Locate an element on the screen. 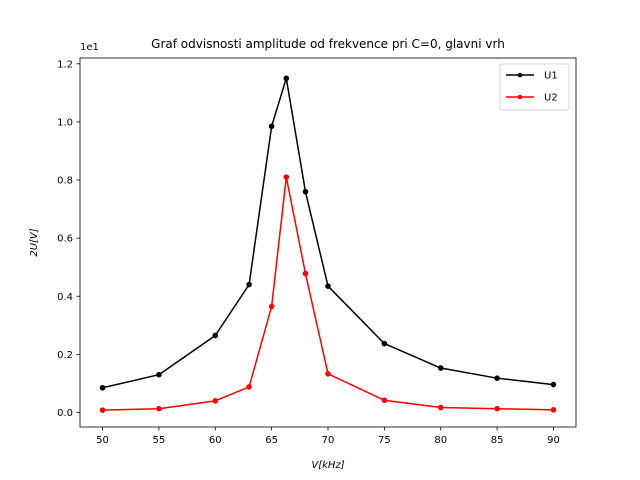  x-tick-label: 90 is located at coordinates (553, 440).